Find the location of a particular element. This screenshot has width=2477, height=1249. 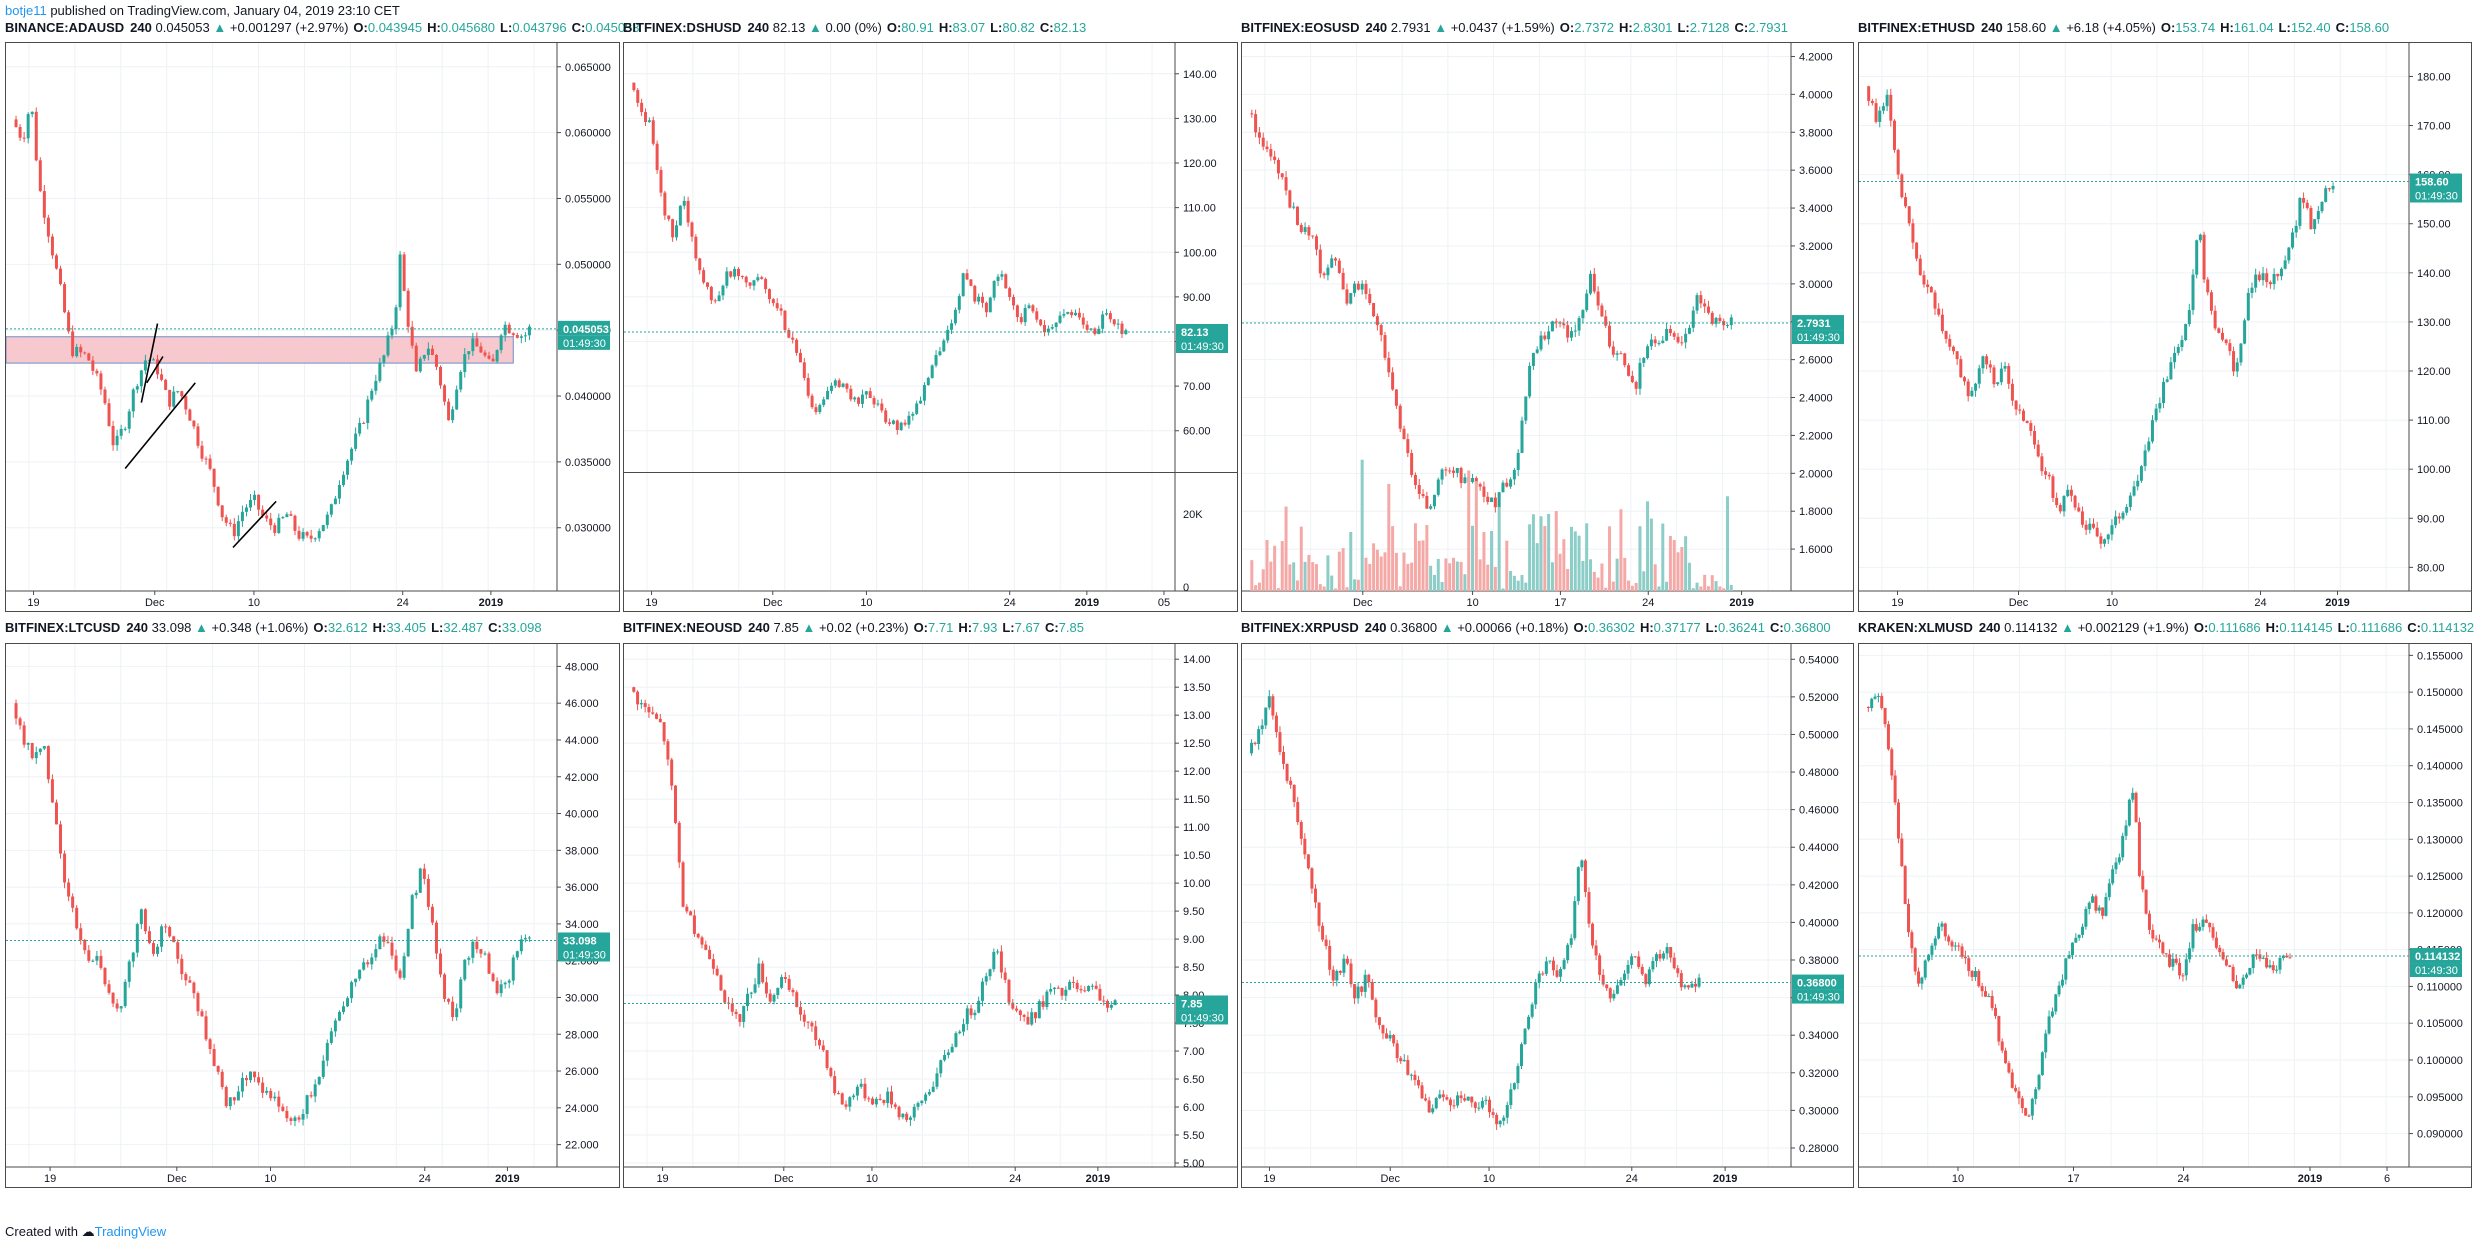

y-tick-label: 0.32000 is located at coordinates (1819, 1074).